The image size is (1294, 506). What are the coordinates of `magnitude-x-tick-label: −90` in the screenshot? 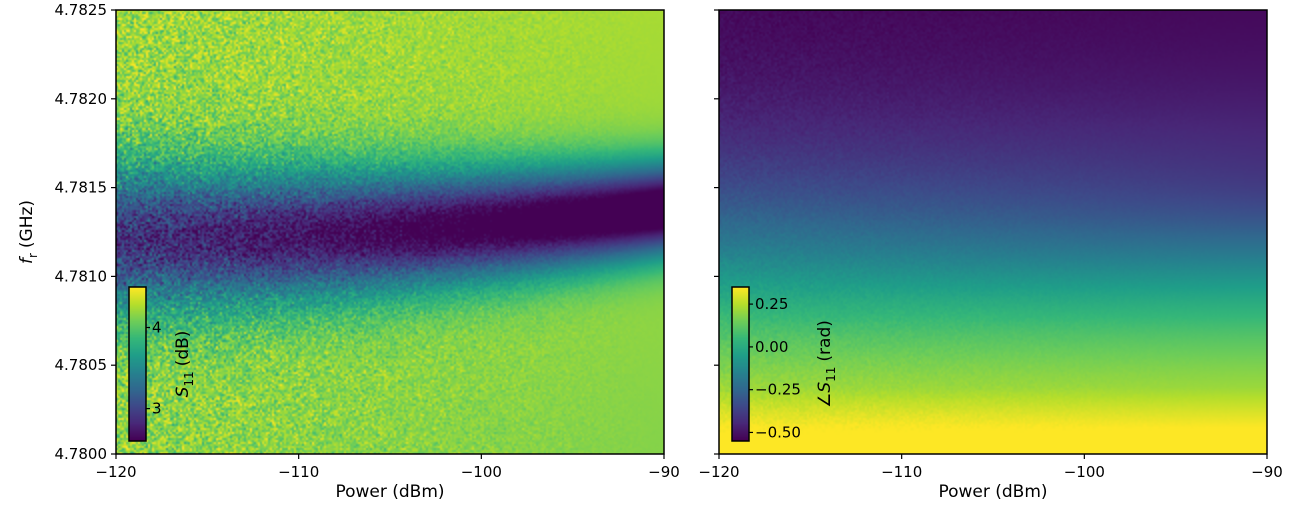 It's located at (664, 472).